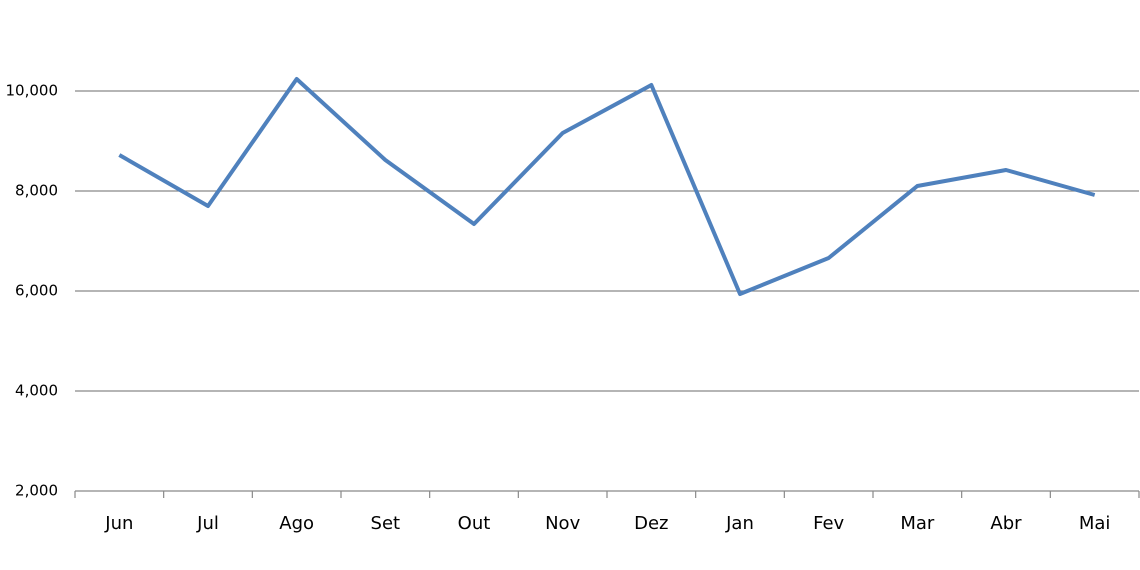 This screenshot has height=570, width=1140. Describe the element at coordinates (296, 523) in the screenshot. I see `x-tick-label: Ago` at that location.